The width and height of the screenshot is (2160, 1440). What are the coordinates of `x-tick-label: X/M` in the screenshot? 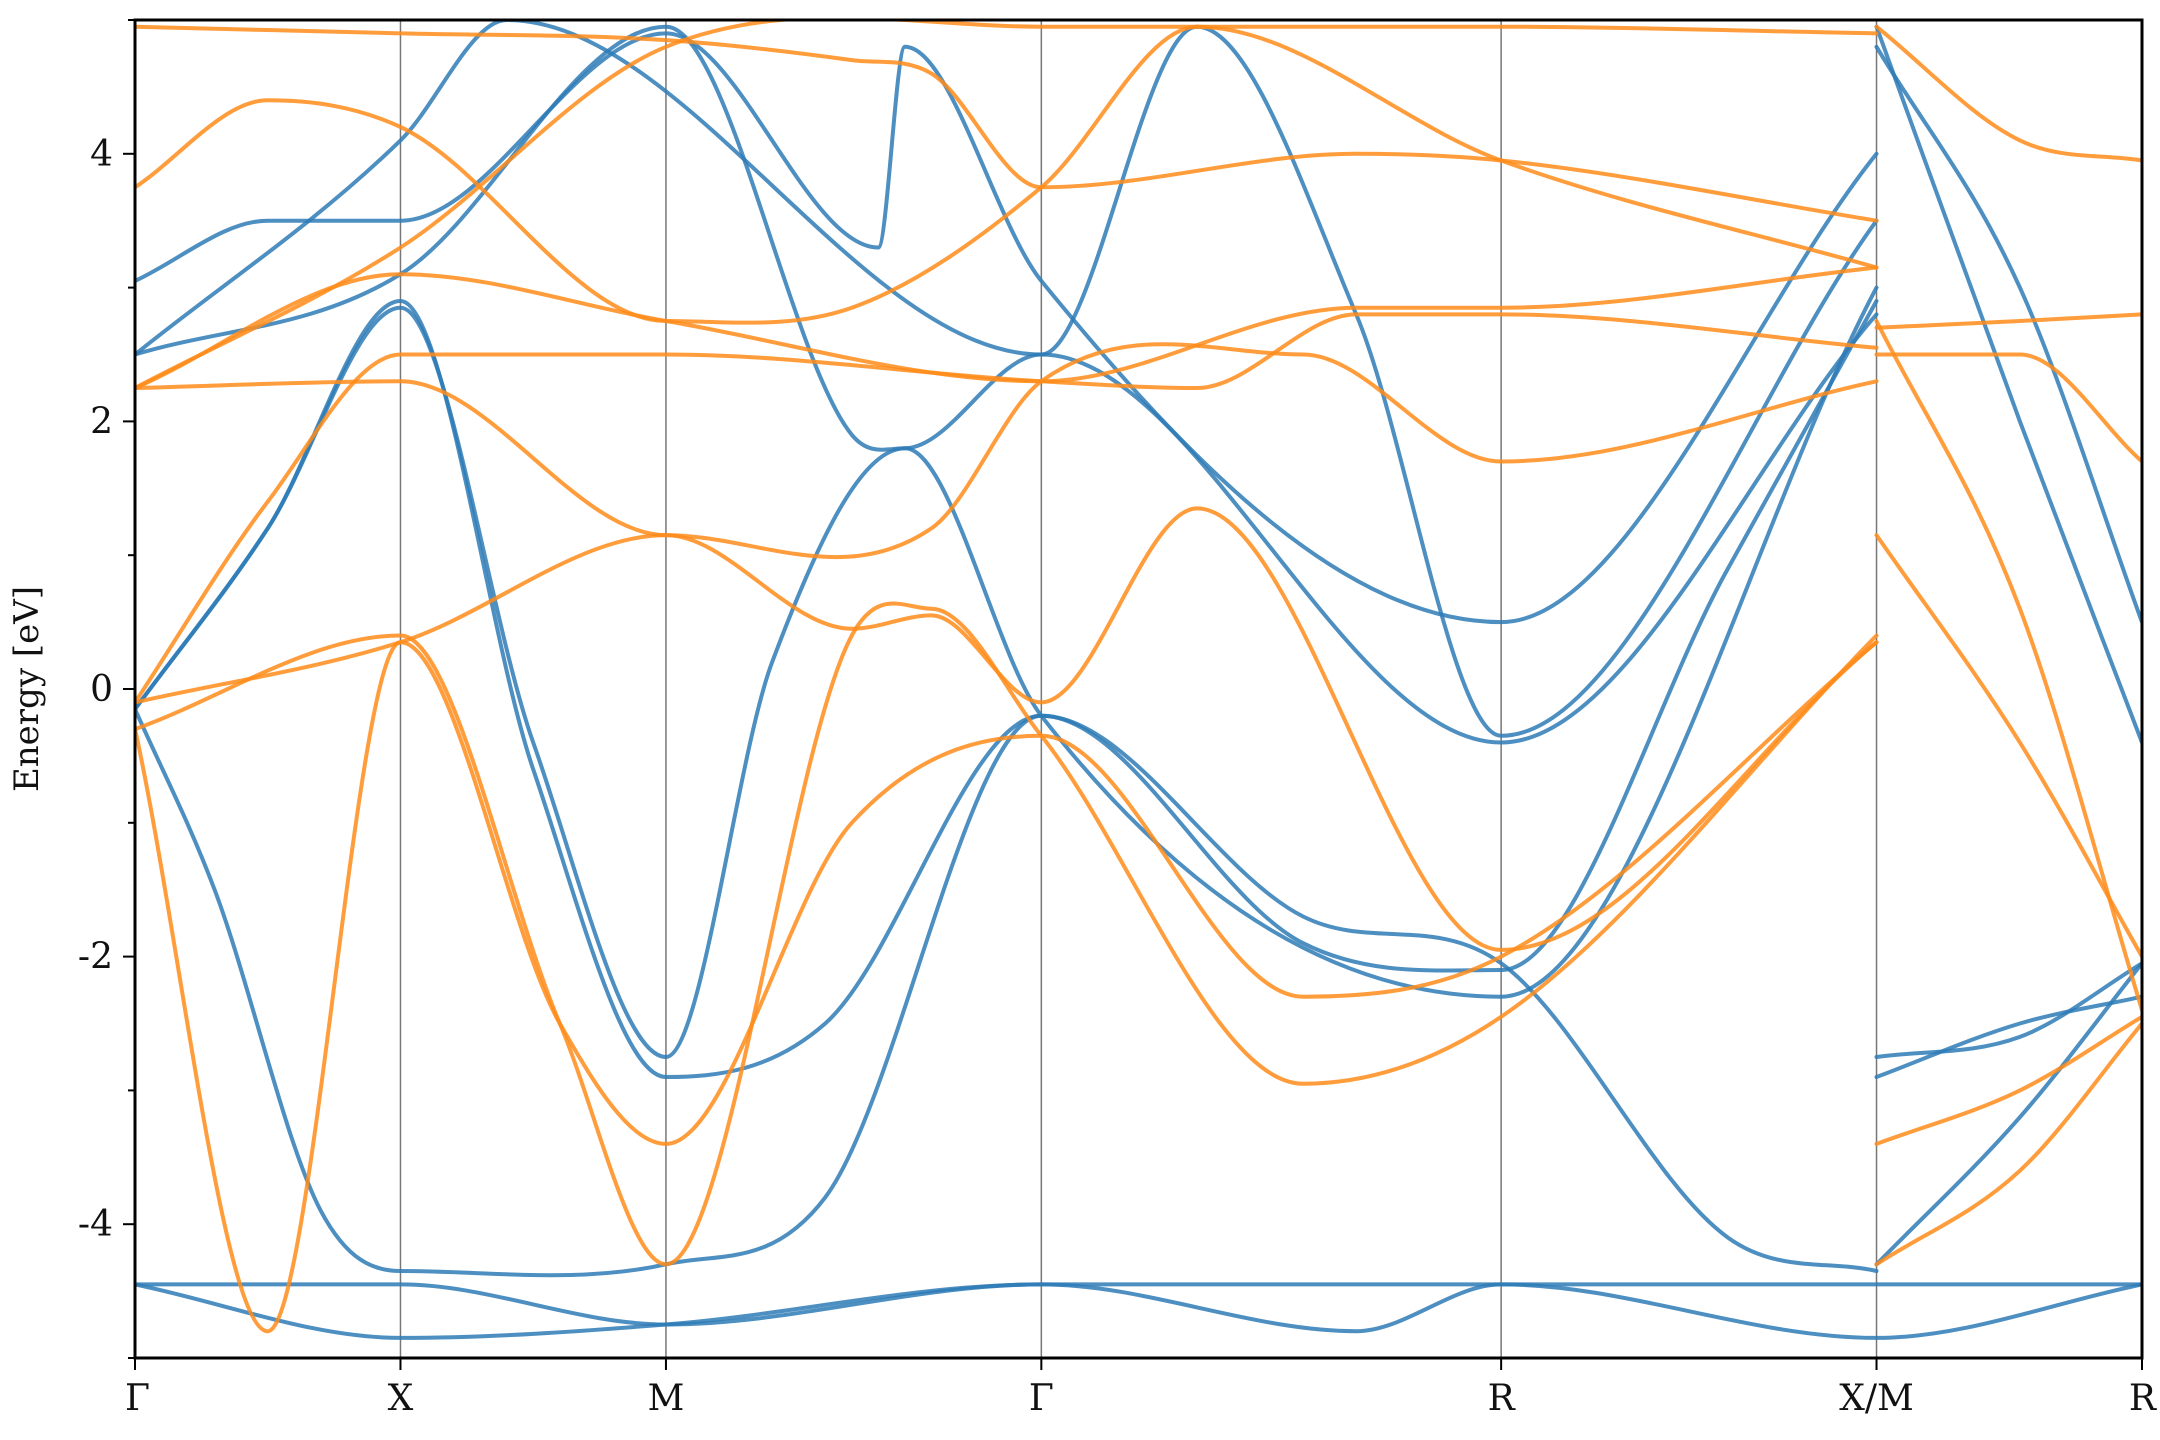 It's located at (1876, 1398).